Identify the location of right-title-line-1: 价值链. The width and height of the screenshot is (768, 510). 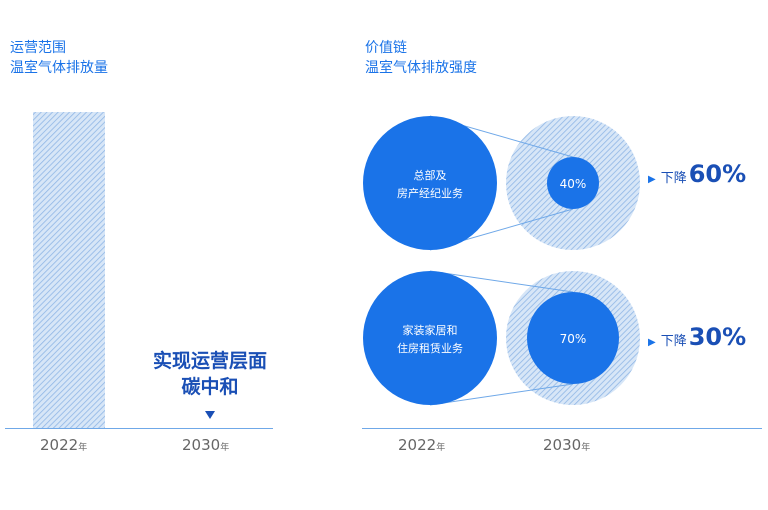
(386, 48).